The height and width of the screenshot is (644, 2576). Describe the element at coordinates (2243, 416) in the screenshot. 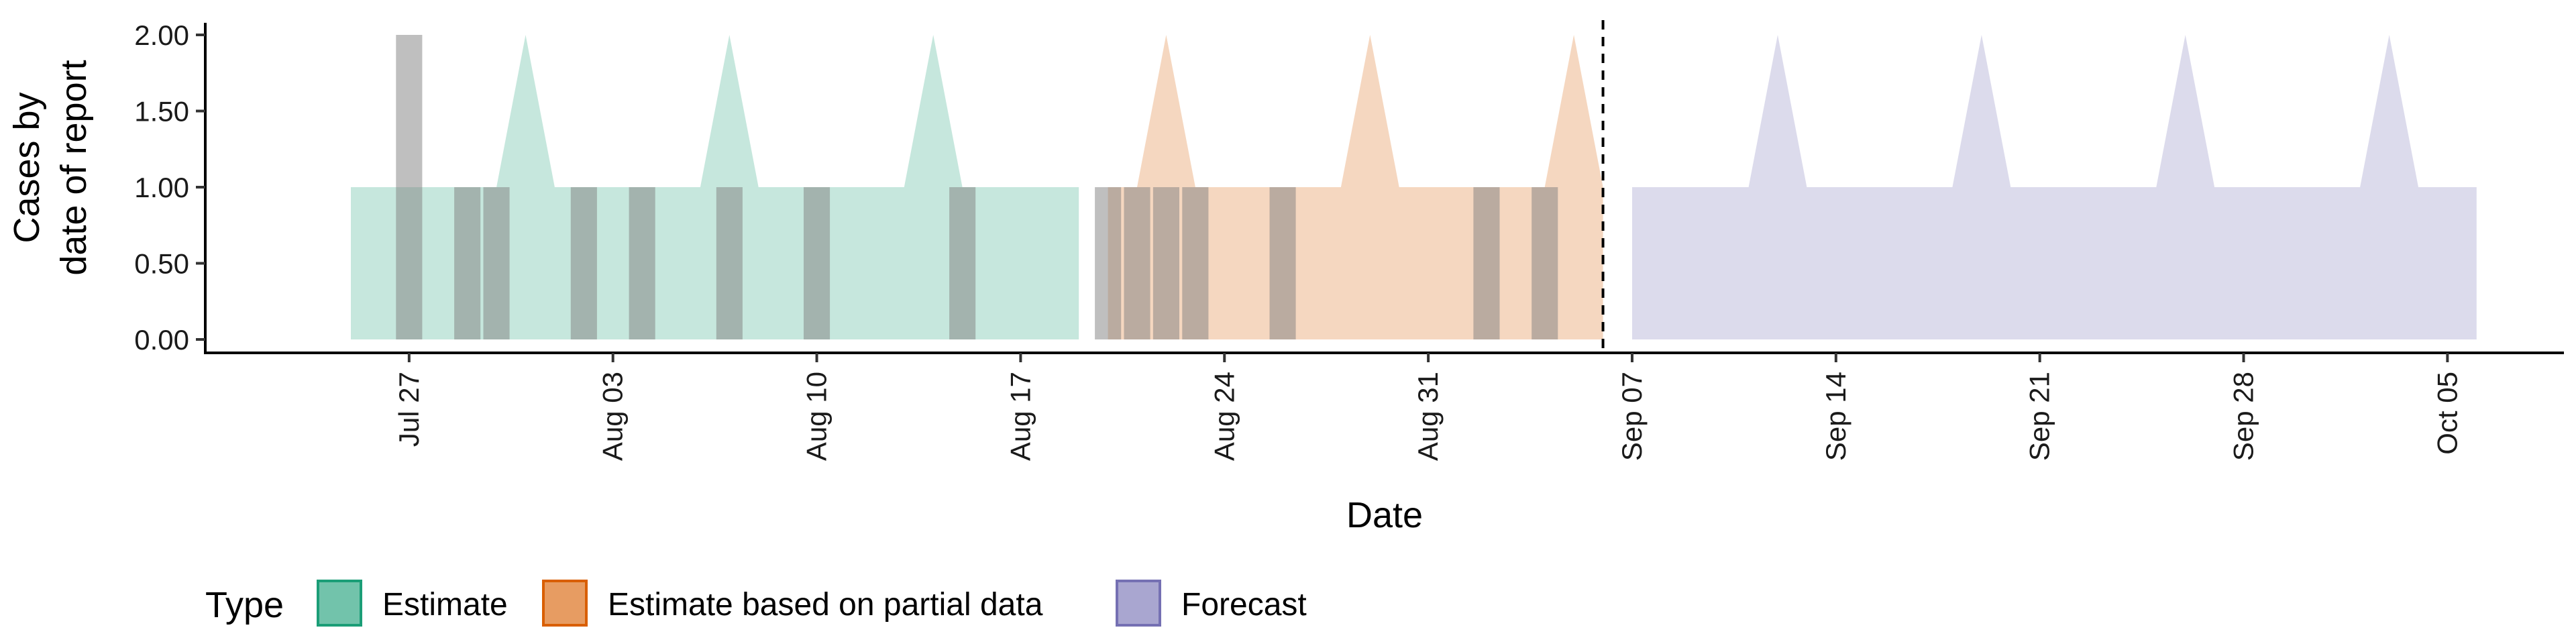

I see `x-tick-label: Sep 28` at that location.